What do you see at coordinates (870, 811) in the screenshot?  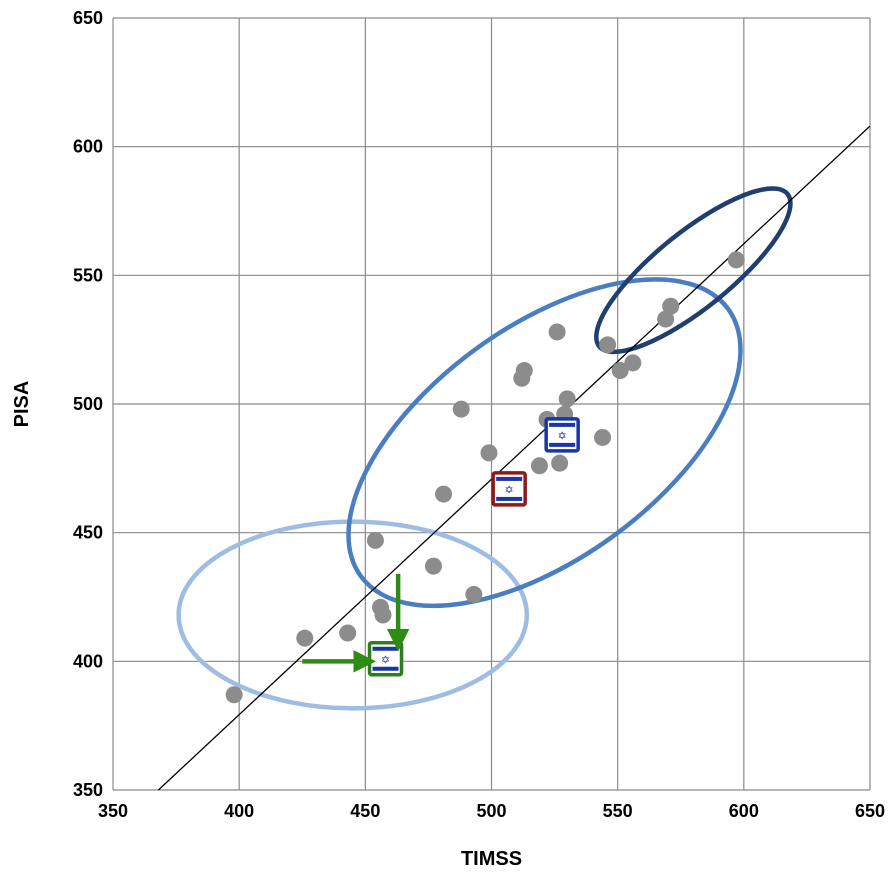 I see `x-tick-label: 650` at bounding box center [870, 811].